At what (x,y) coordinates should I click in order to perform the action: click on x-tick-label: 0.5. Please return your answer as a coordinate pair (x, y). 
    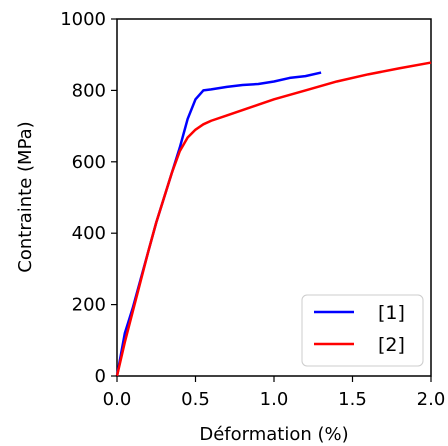
    Looking at the image, I should click on (195, 399).